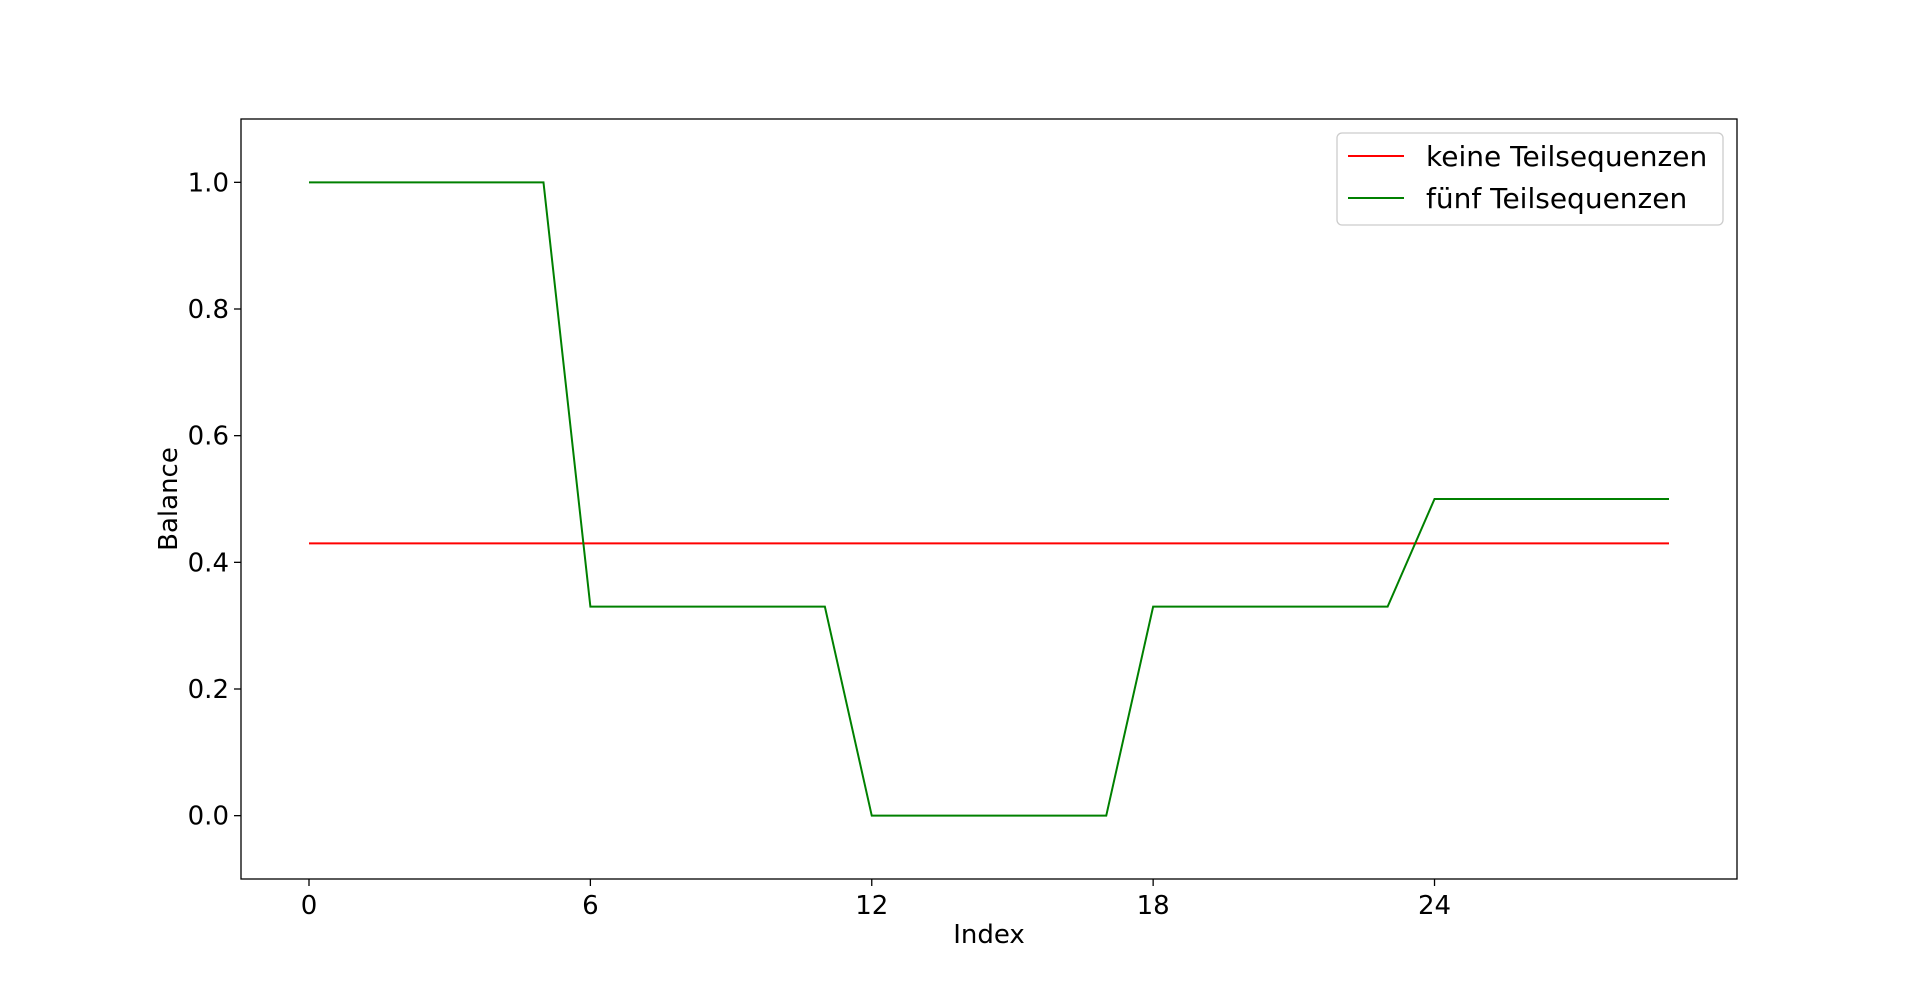 This screenshot has height=982, width=1920. I want to click on y-tick-label: 0.8, so click(208, 310).